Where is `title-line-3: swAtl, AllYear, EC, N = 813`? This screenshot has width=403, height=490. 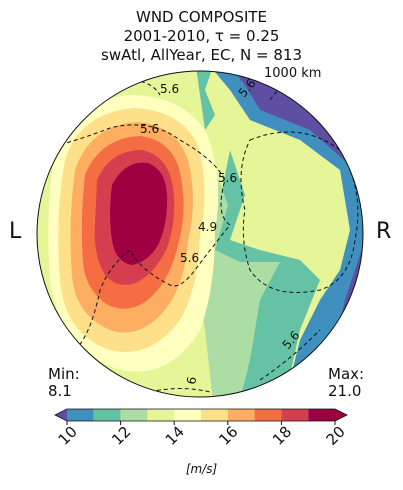 title-line-3: swAtl, AllYear, EC, N = 813 is located at coordinates (201, 55).